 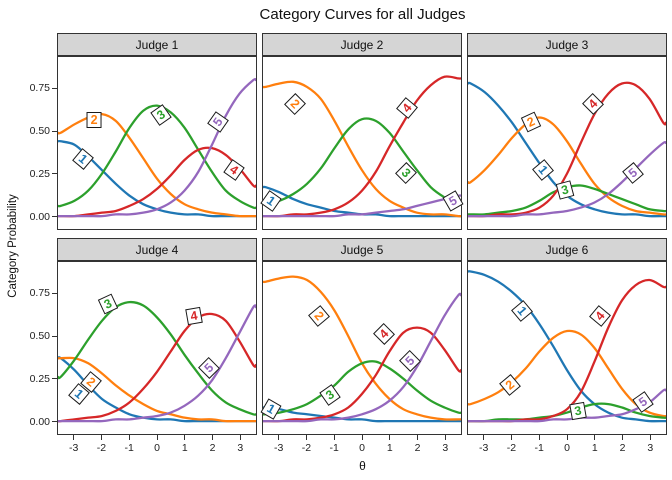 I want to click on facet-strip-judge-3: Judge 3, so click(x=567, y=44).